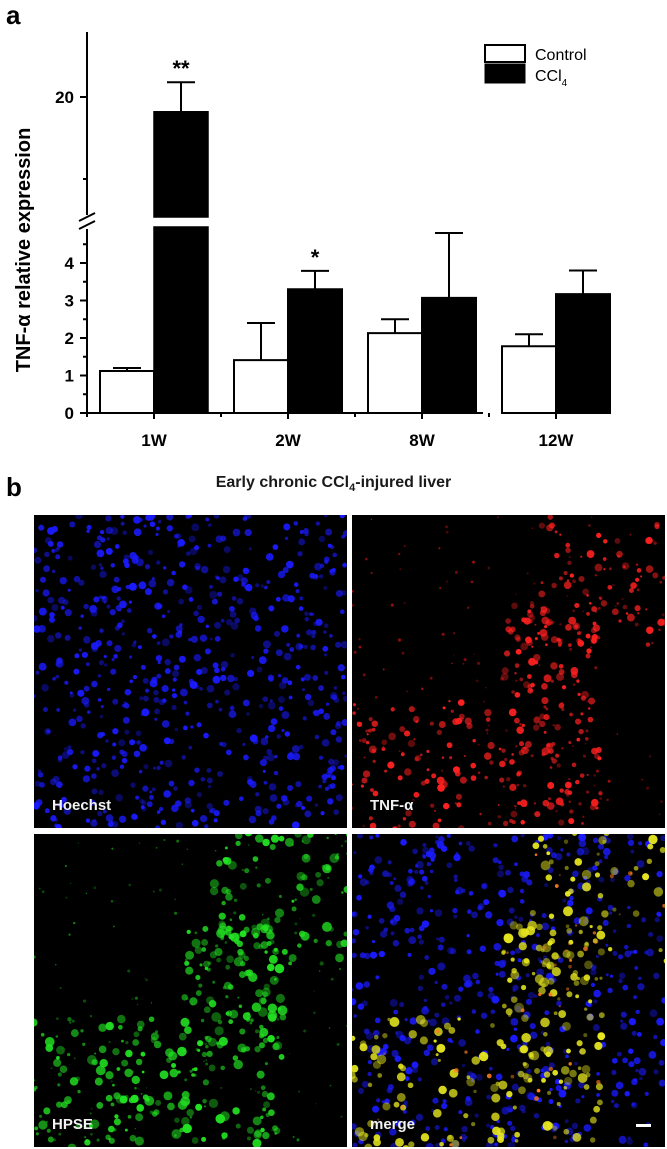 The image size is (667, 1149). I want to click on figure-b-title: Early chronic CCl4-injured liver, so click(333, 484).